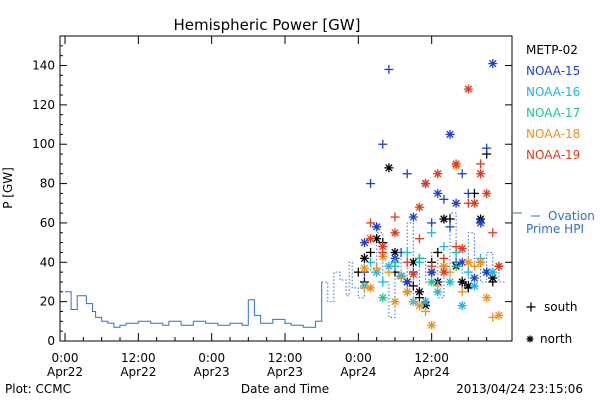  Describe the element at coordinates (358, 372) in the screenshot. I see `x-tick-date-label: Apr24` at that location.